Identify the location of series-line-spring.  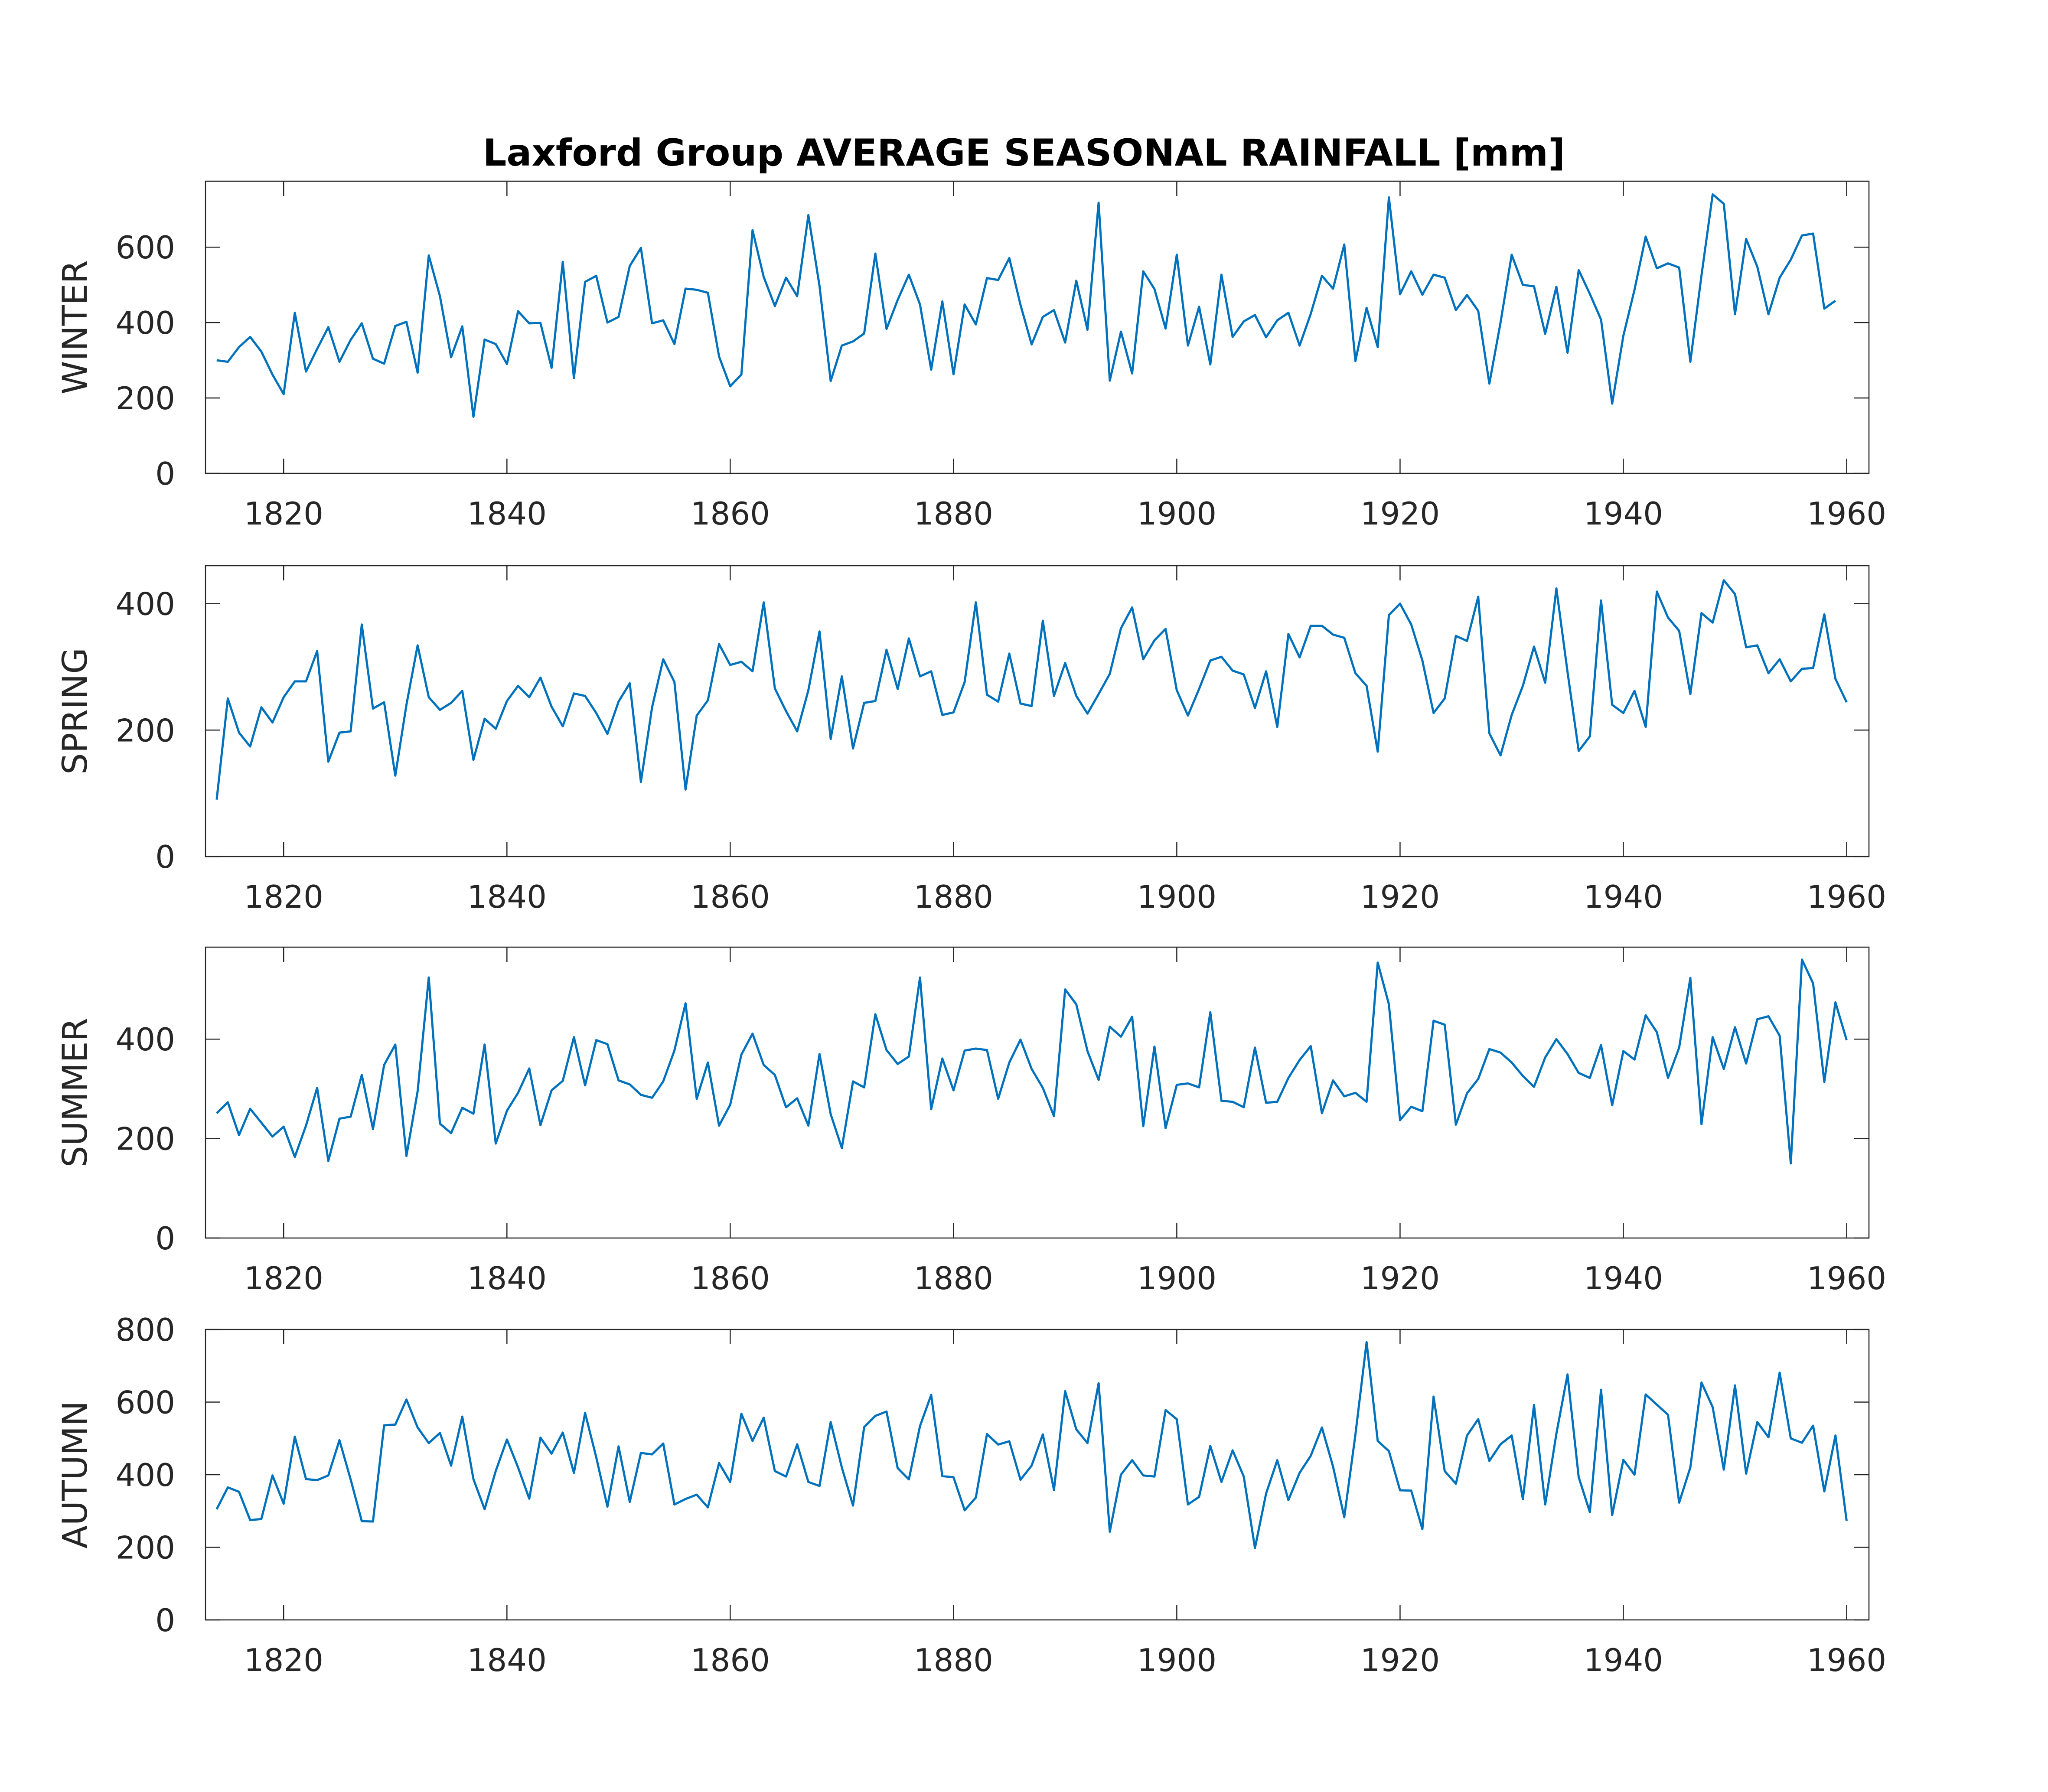
(1031, 689).